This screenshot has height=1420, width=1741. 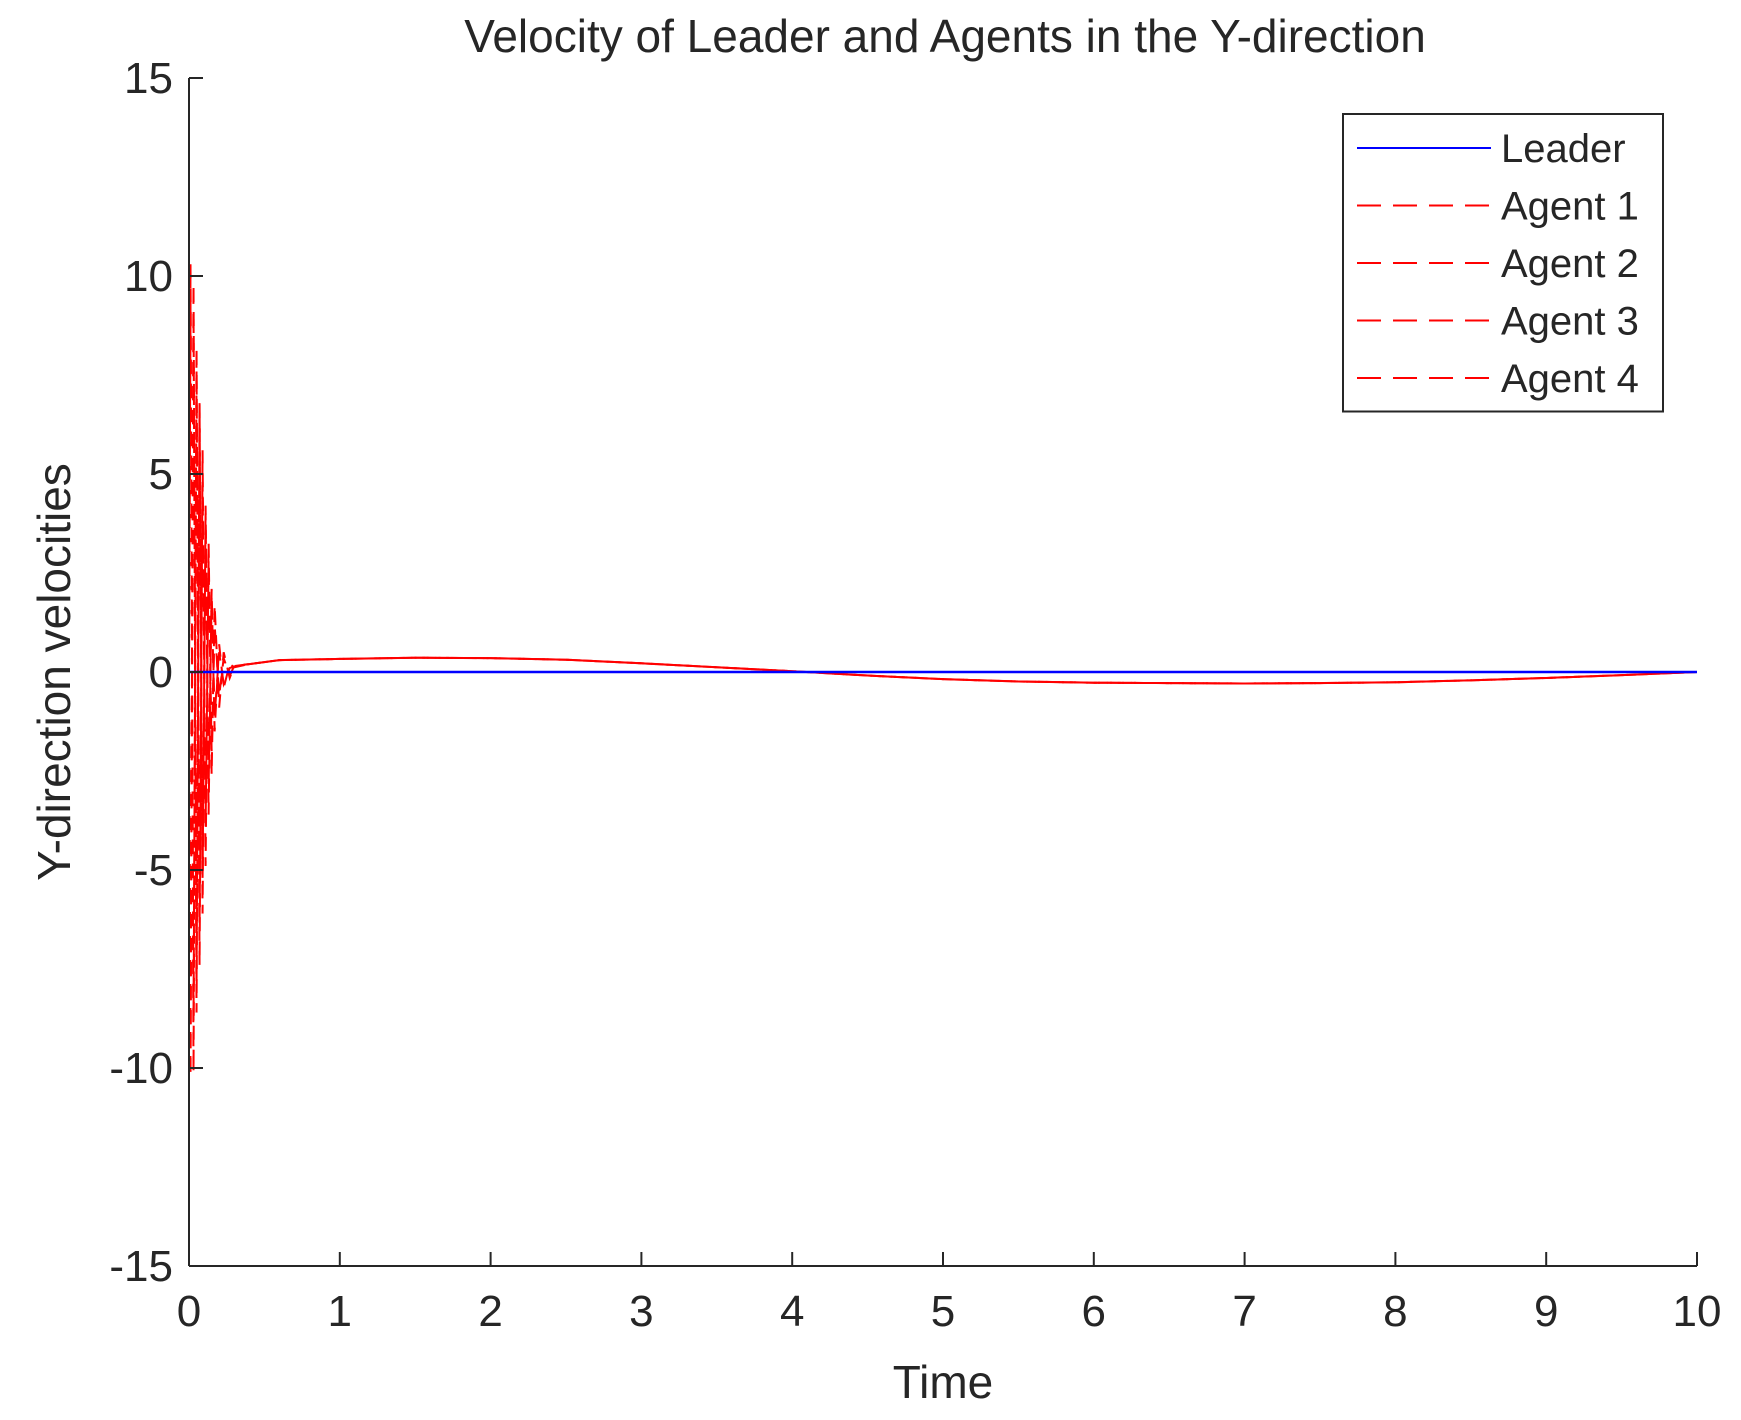 I want to click on legend-label: Agent 2, so click(x=1570, y=264).